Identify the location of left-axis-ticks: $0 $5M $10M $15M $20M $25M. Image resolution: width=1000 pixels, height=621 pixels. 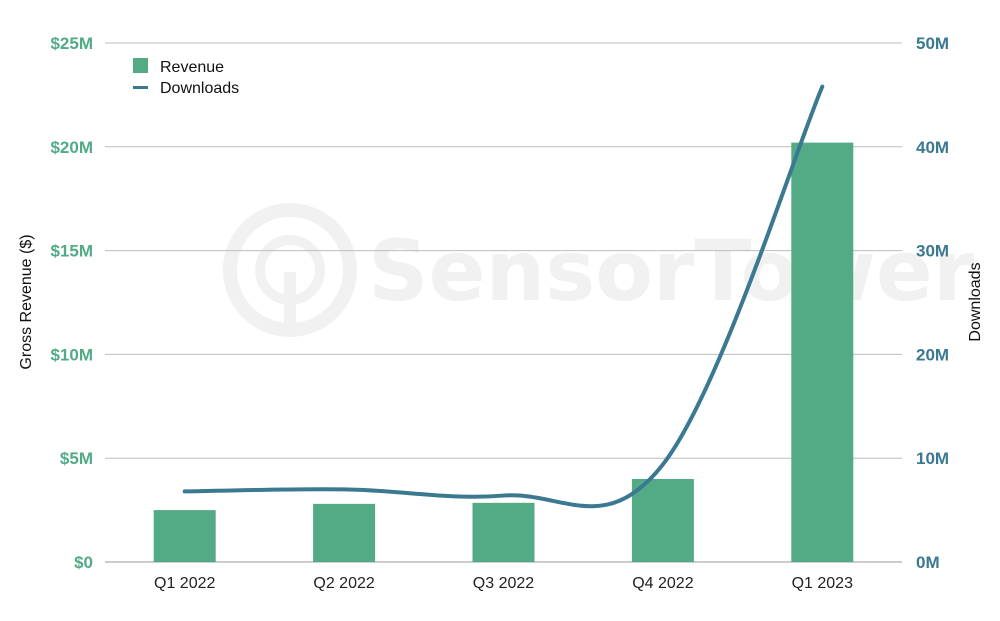
(71, 303).